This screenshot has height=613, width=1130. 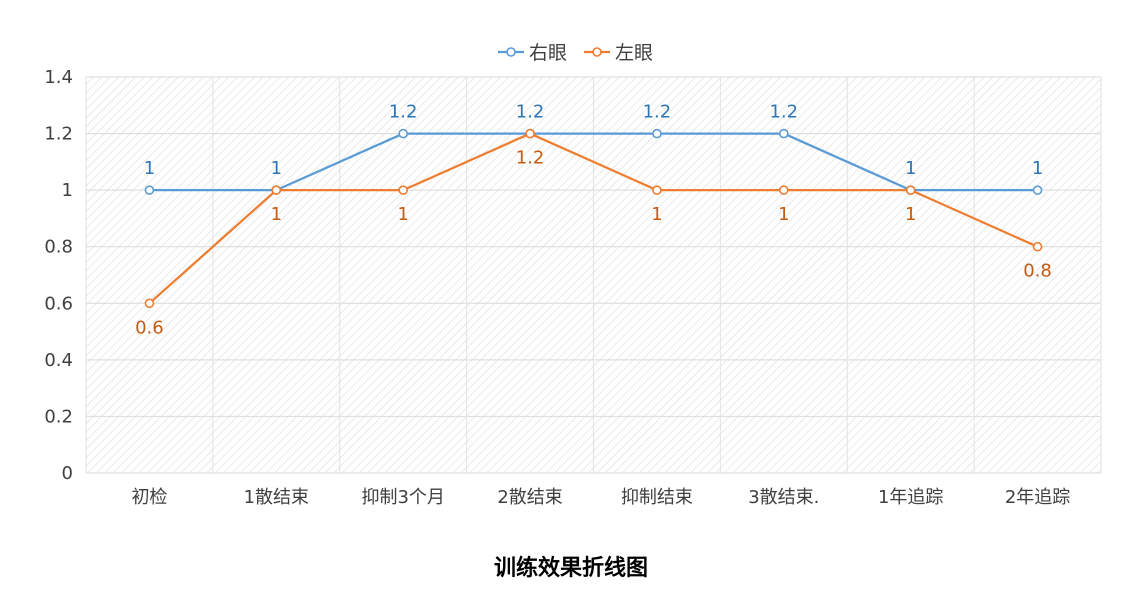 I want to click on x-tick-label: 1年追踪, so click(x=910, y=497).